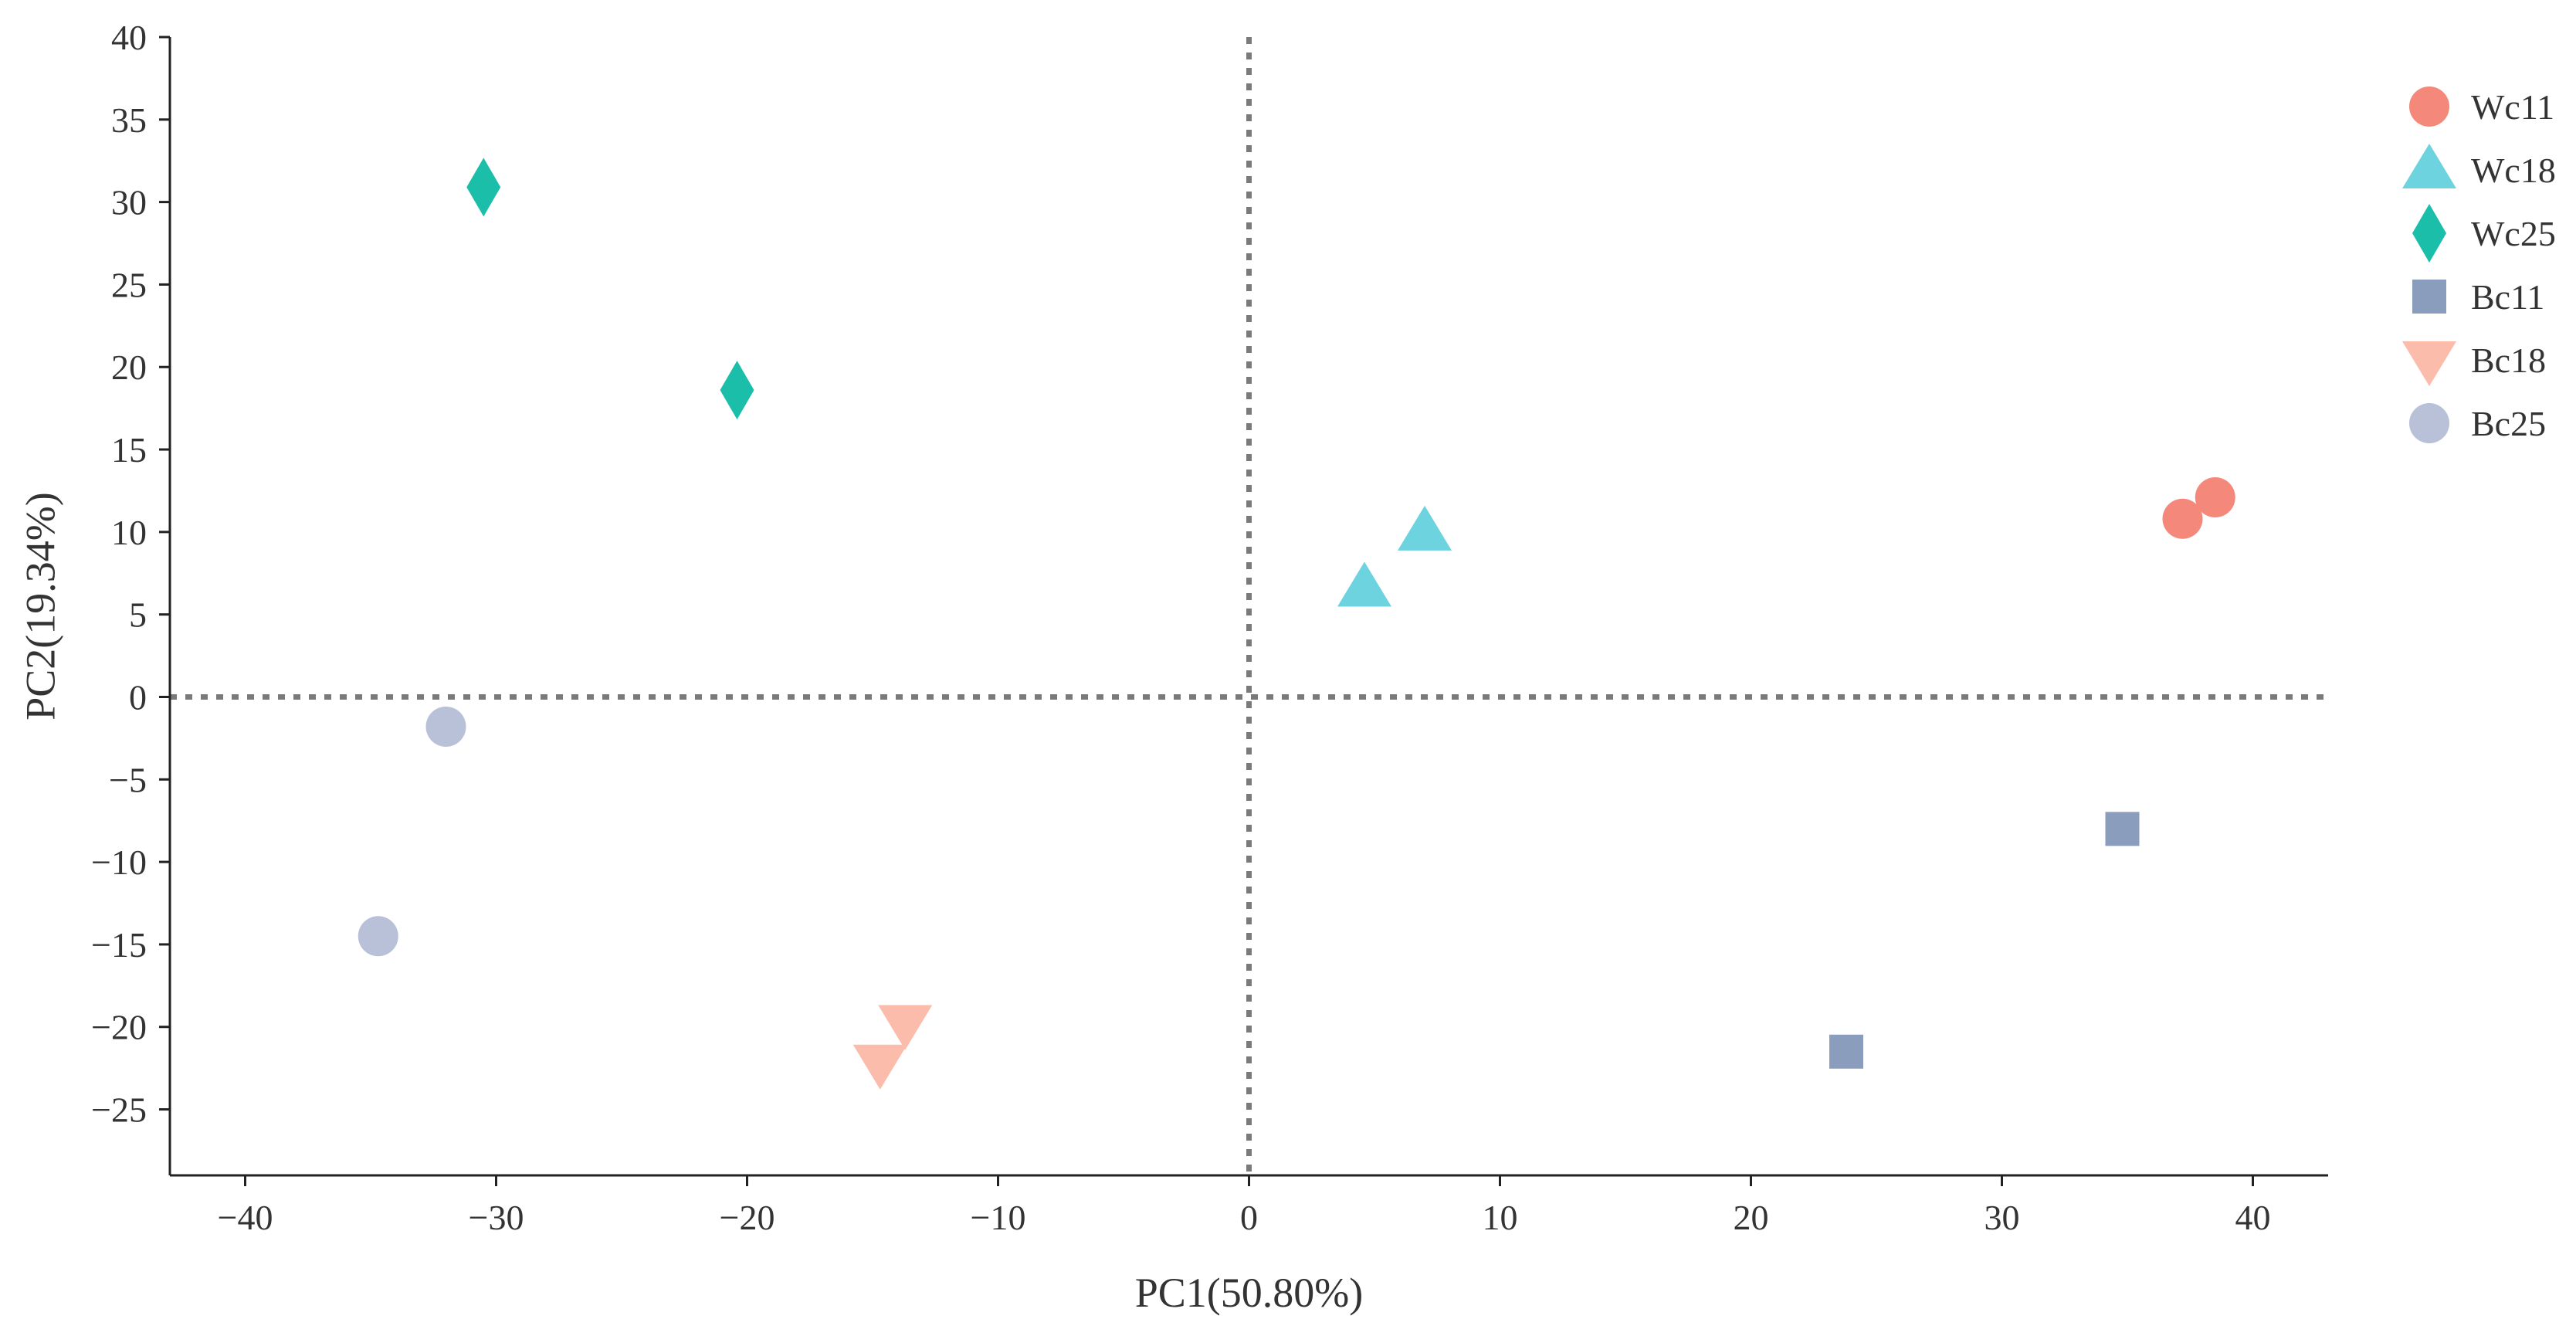  Describe the element at coordinates (128, 779) in the screenshot. I see `y-tick-label: −5` at that location.